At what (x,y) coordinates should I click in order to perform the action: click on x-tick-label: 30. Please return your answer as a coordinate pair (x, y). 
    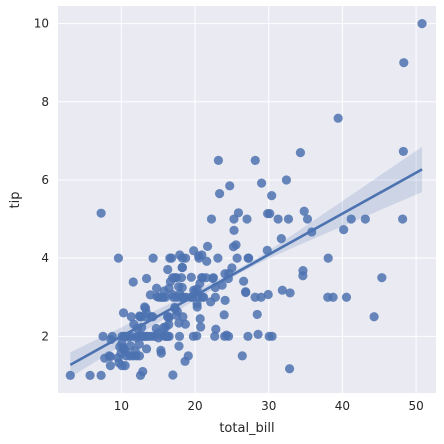
    Looking at the image, I should click on (268, 406).